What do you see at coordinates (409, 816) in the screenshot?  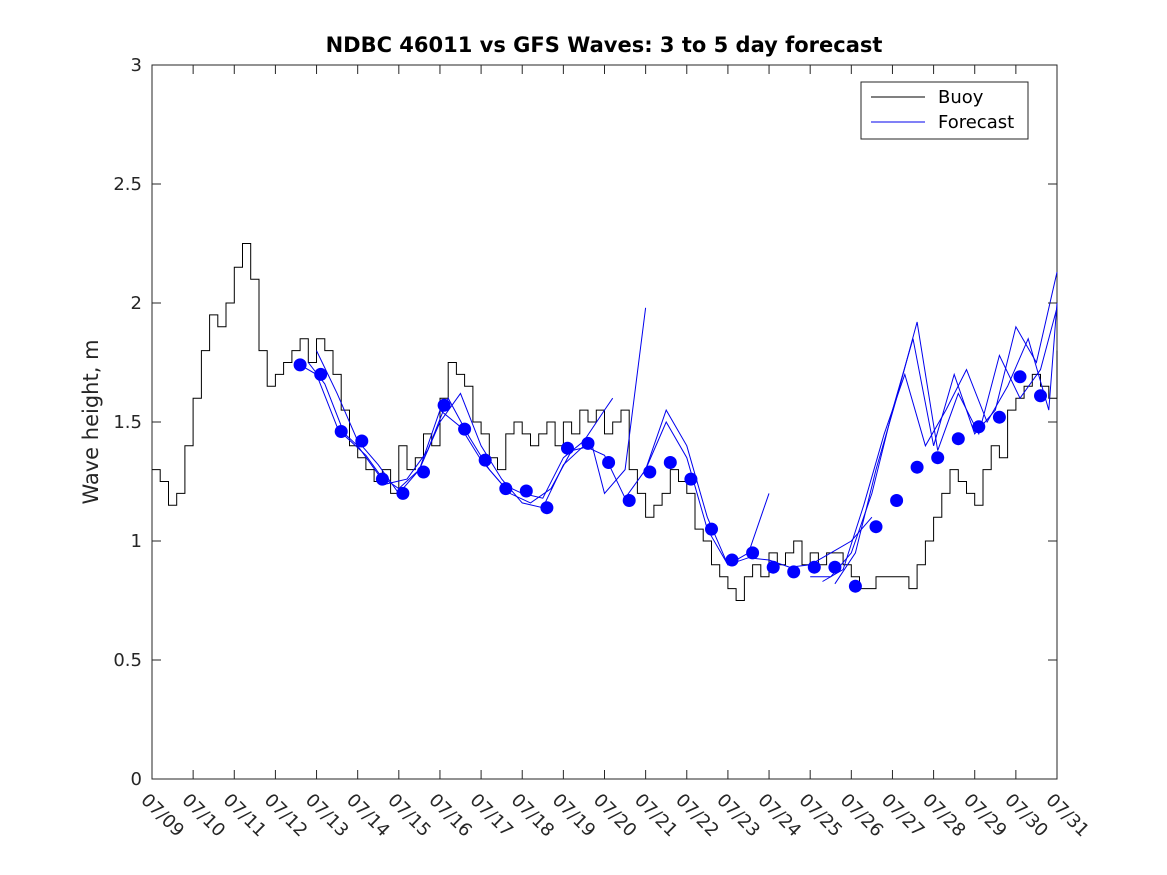 I see `x-tick-label: 07/15` at bounding box center [409, 816].